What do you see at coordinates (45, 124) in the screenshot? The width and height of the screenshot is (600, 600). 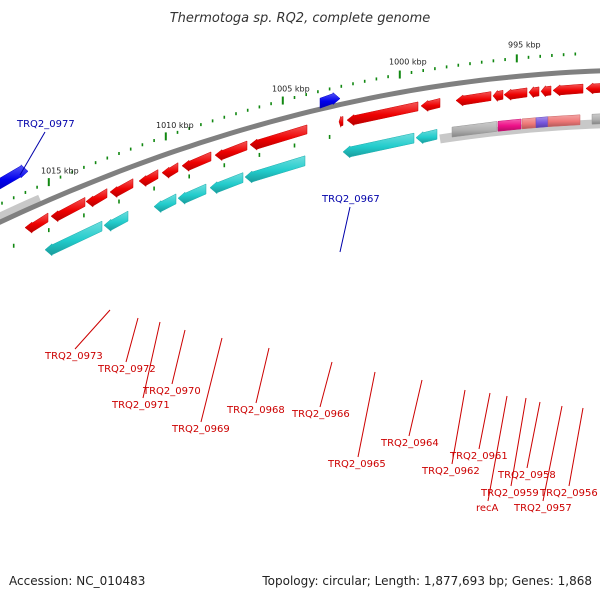 I see `gene-label: TRQ2_0977` at bounding box center [45, 124].